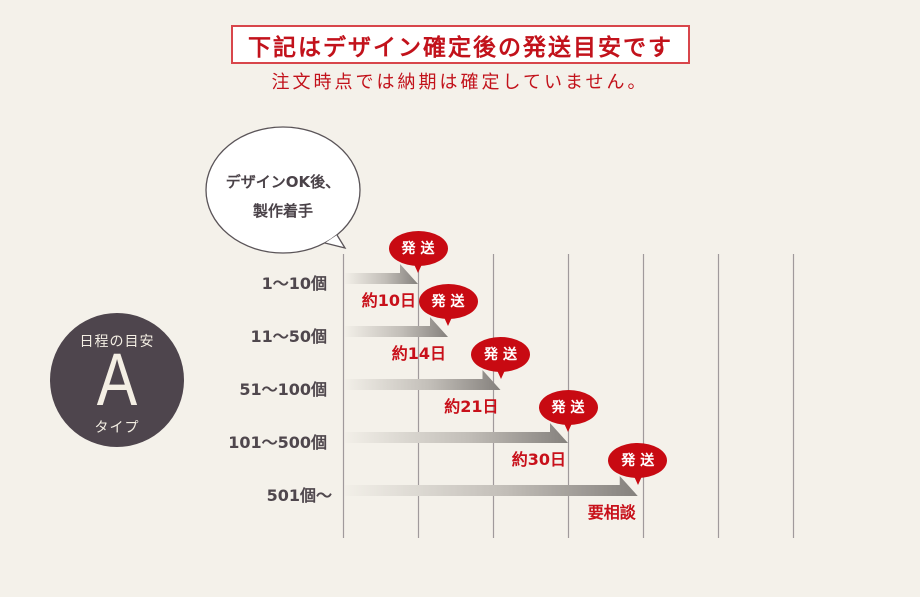 Image resolution: width=920 pixels, height=597 pixels. Describe the element at coordinates (117, 428) in the screenshot. I see `badge-bottom-label: タイプ` at that location.